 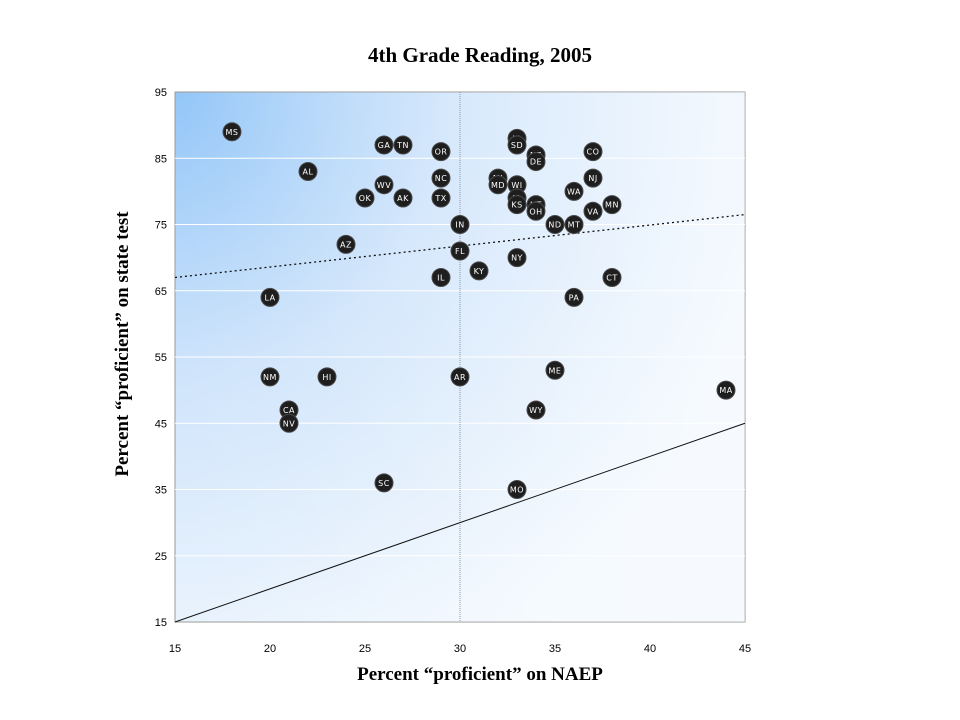 I want to click on data-point-ky: KY, so click(x=479, y=271).